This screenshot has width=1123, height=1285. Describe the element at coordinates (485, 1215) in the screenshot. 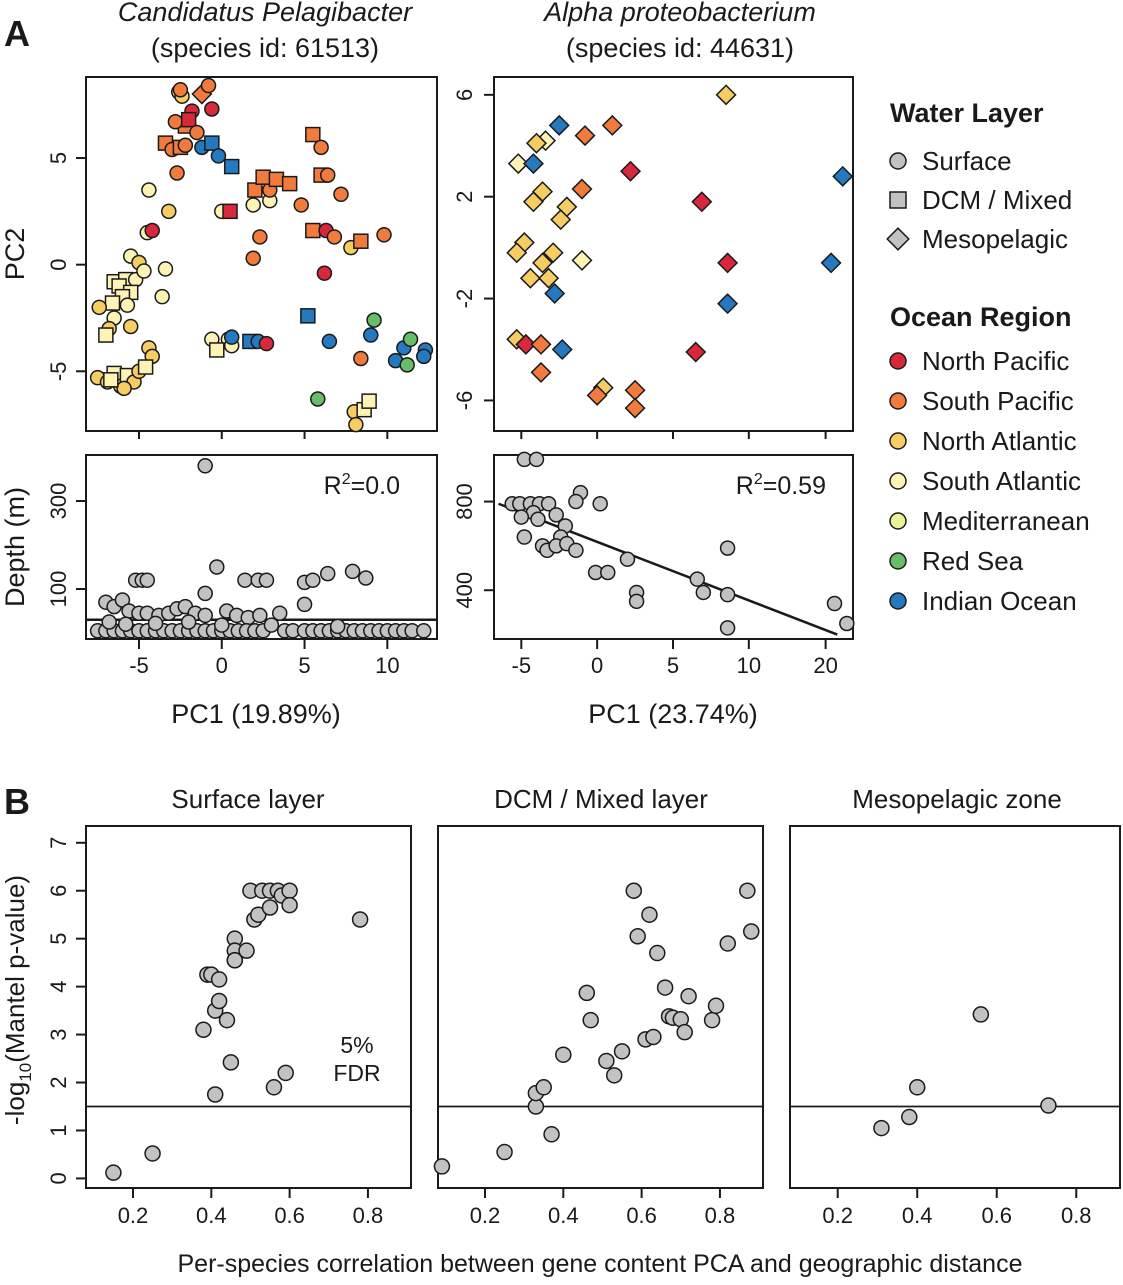

I see `x-tick-label: 0.2` at that location.